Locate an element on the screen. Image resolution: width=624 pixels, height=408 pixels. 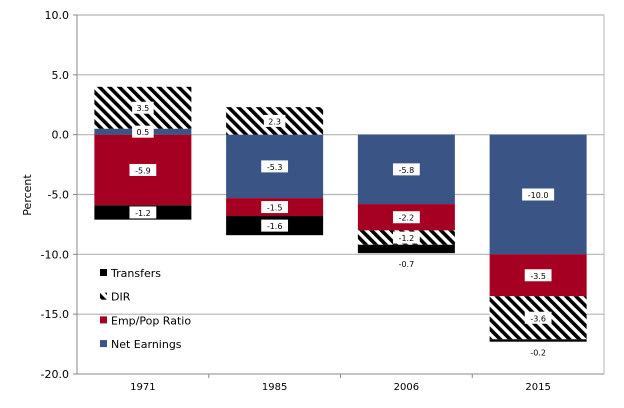
data-label: 2.3 is located at coordinates (274, 121).